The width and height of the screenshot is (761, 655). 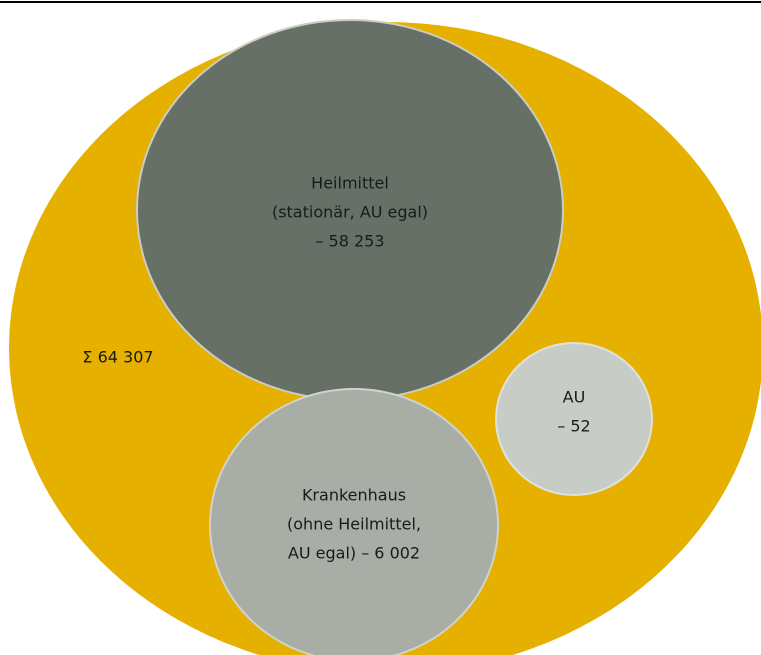 What do you see at coordinates (350, 212) in the screenshot?
I see `node-label: (stationär, AU egal)` at bounding box center [350, 212].